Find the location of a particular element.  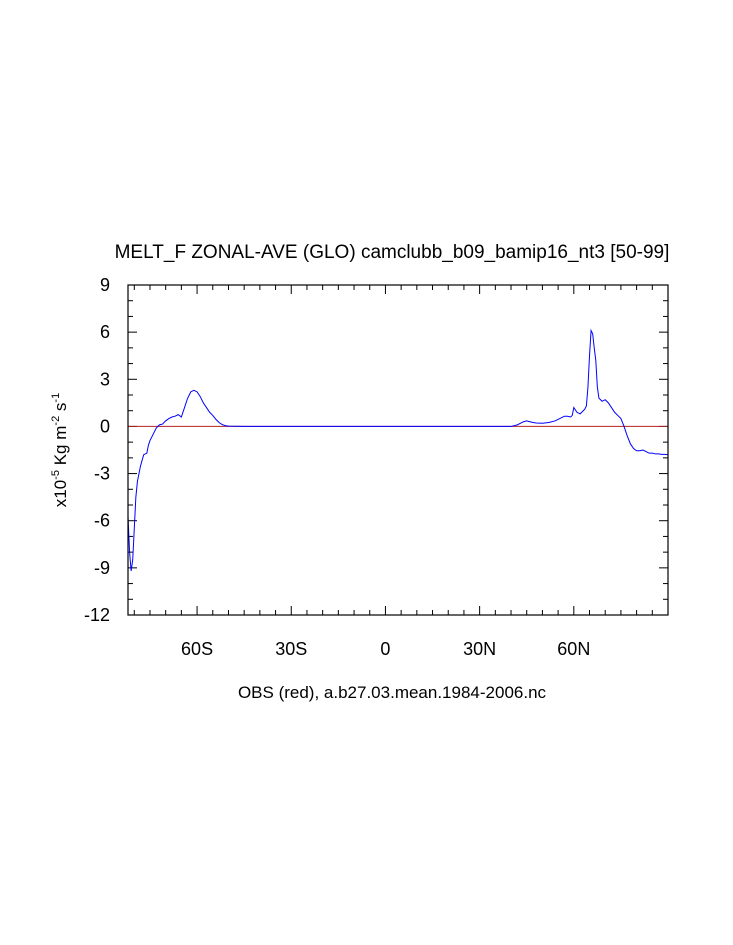

y-axis-label: x10-5 Kg m-2 s-1 is located at coordinates (60, 450).